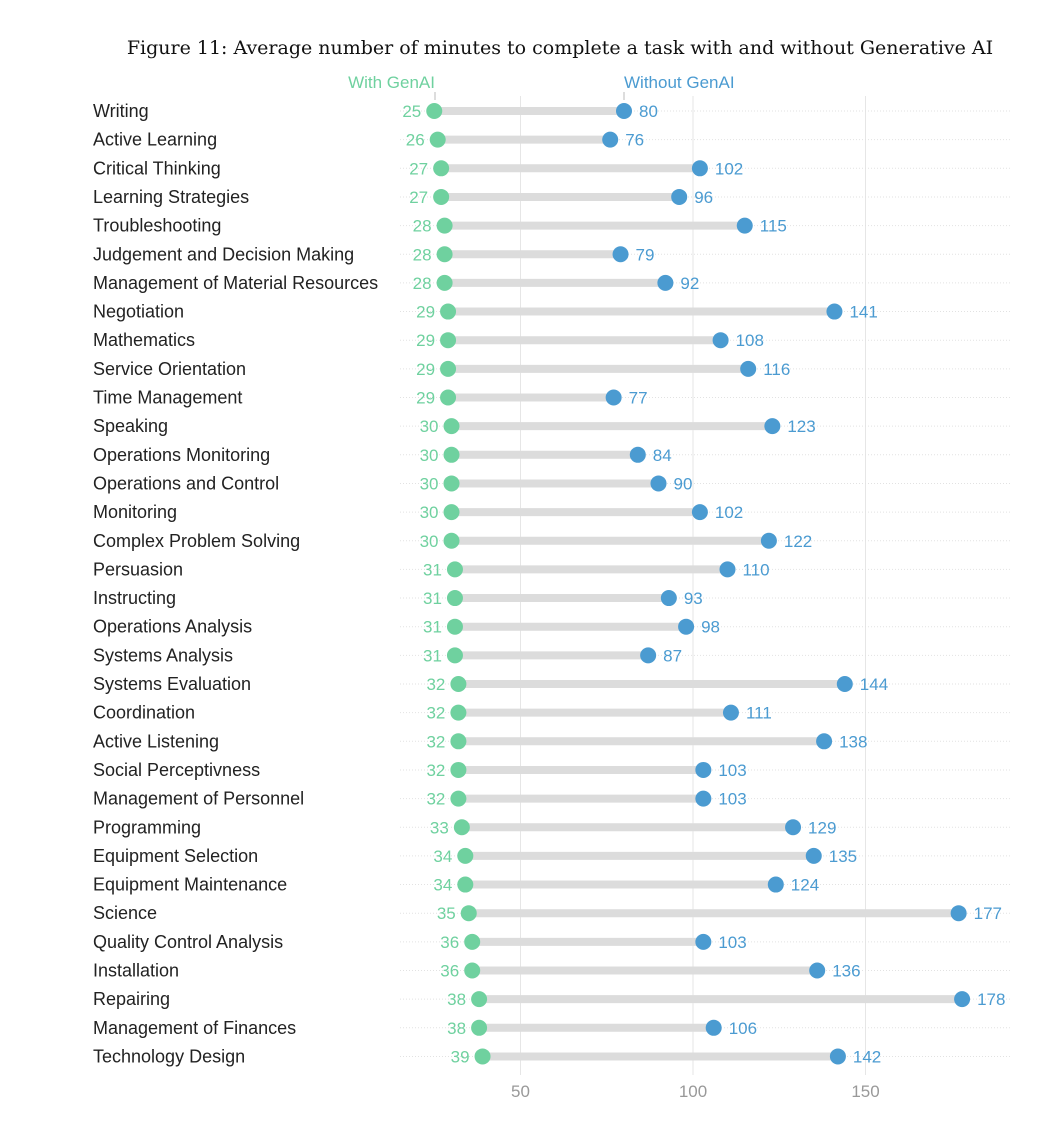 The image size is (1044, 1126). What do you see at coordinates (171, 197) in the screenshot?
I see `category-label: Learning Strategies` at bounding box center [171, 197].